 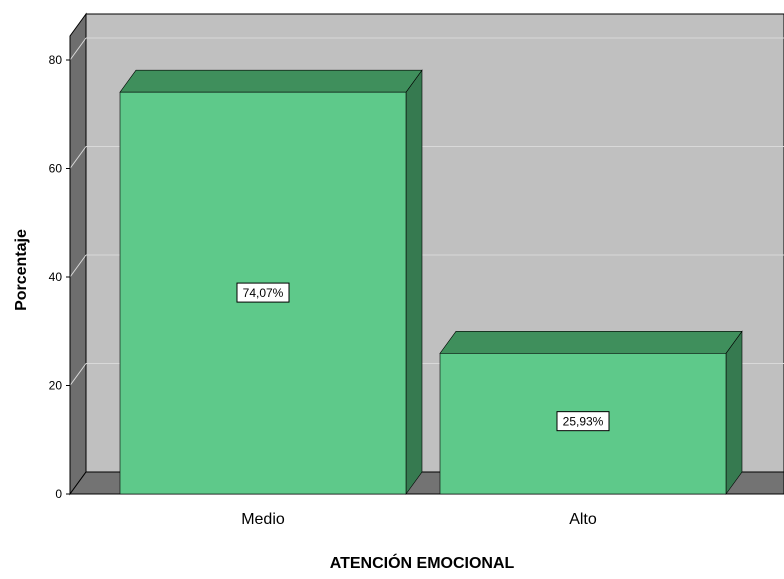 I want to click on data-label-text: 74,07%, so click(x=263, y=293).